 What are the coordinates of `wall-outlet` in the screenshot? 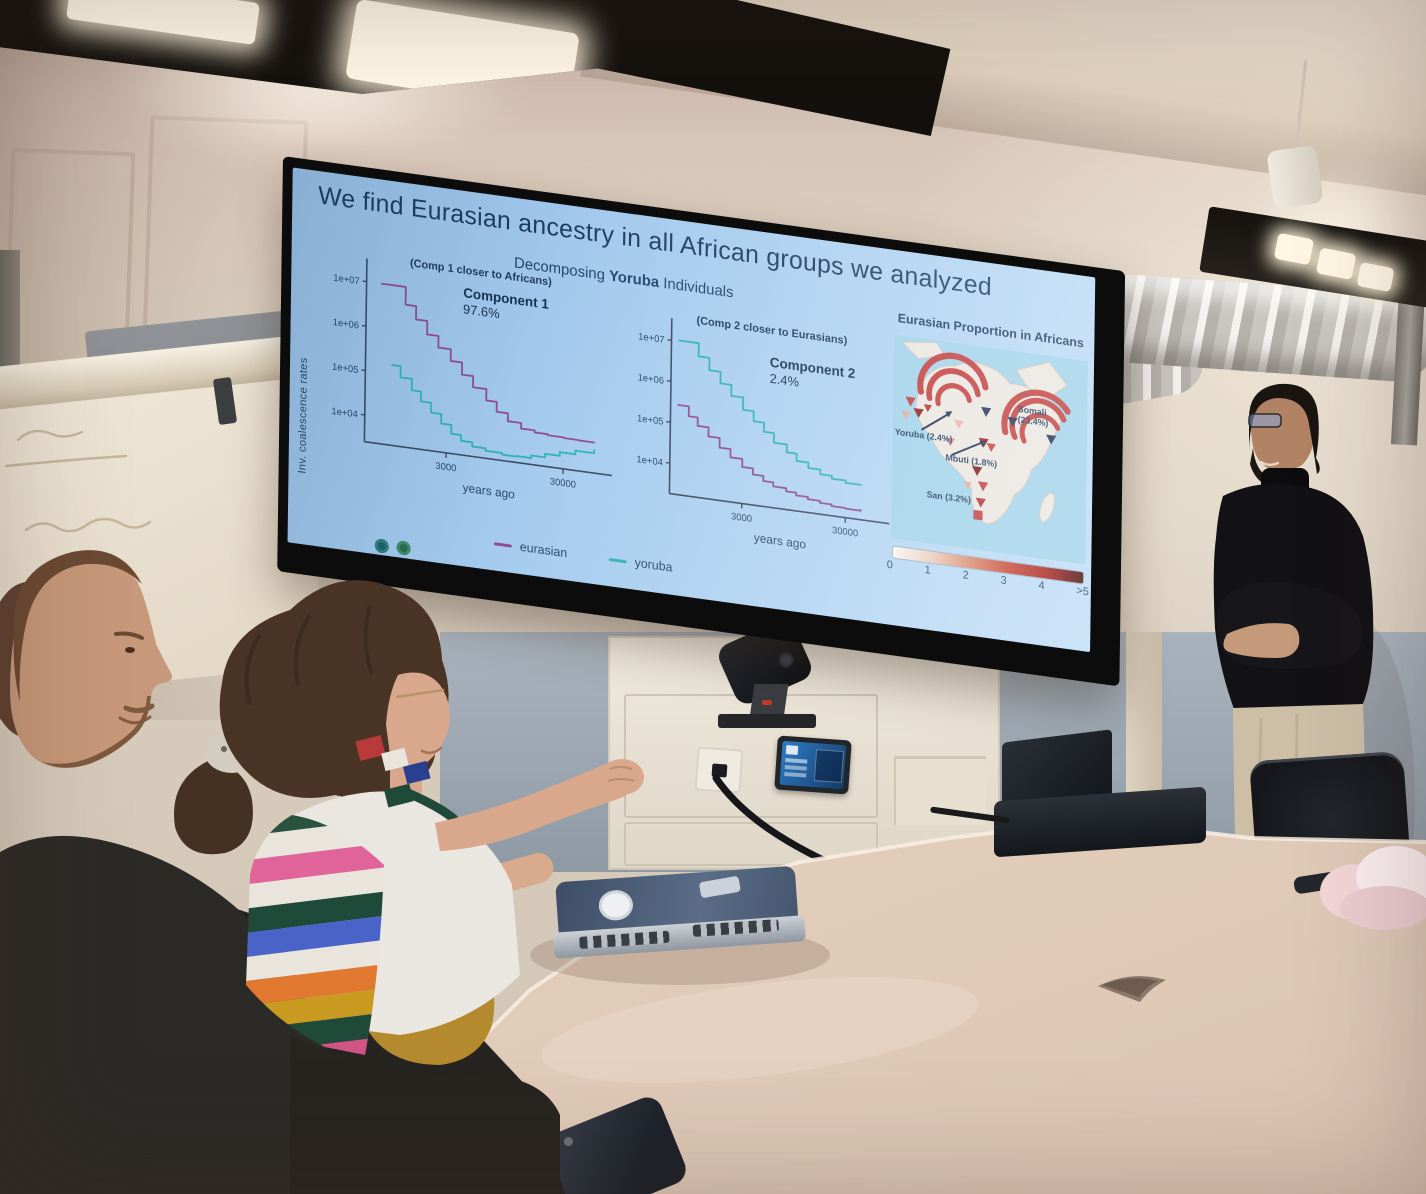 It's located at (719, 770).